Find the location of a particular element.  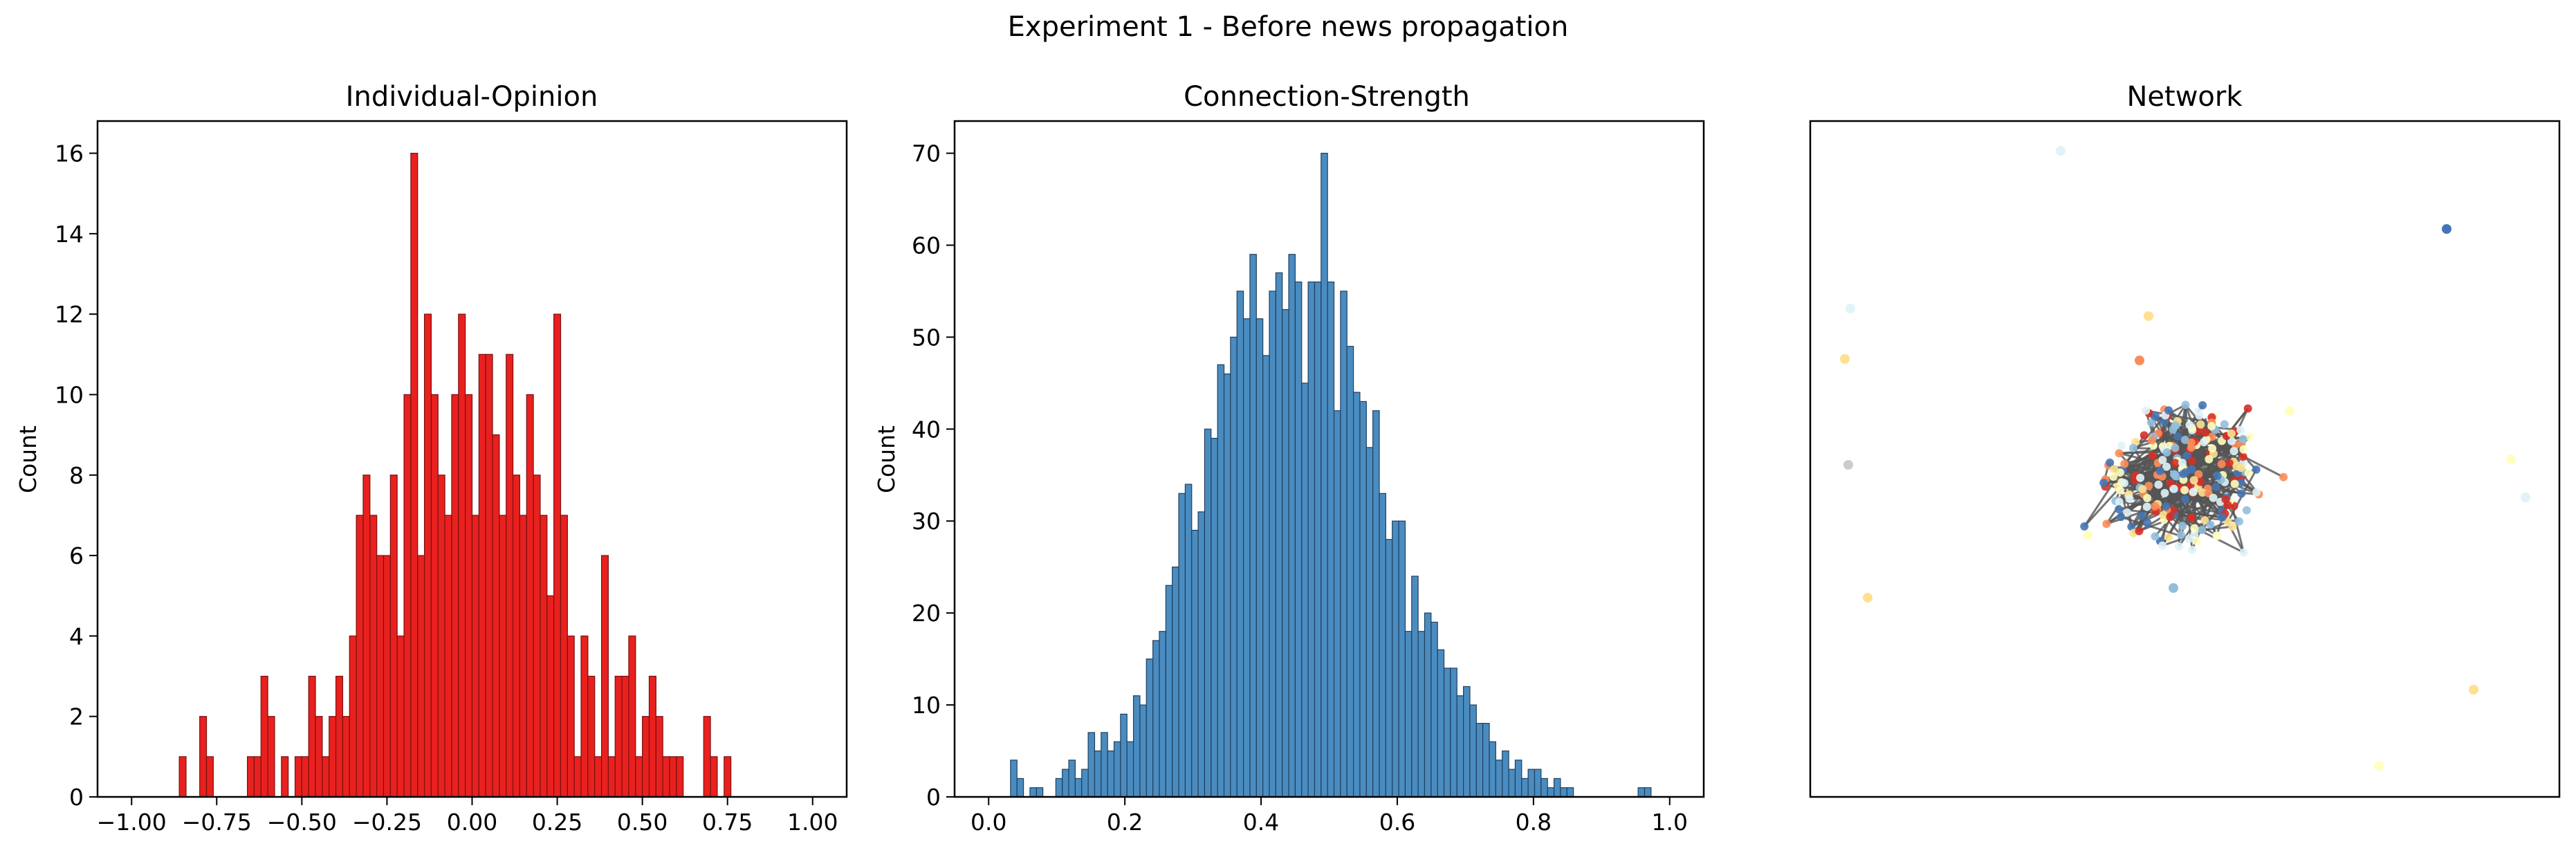

opinion-ytick-label: 4 is located at coordinates (76, 636).